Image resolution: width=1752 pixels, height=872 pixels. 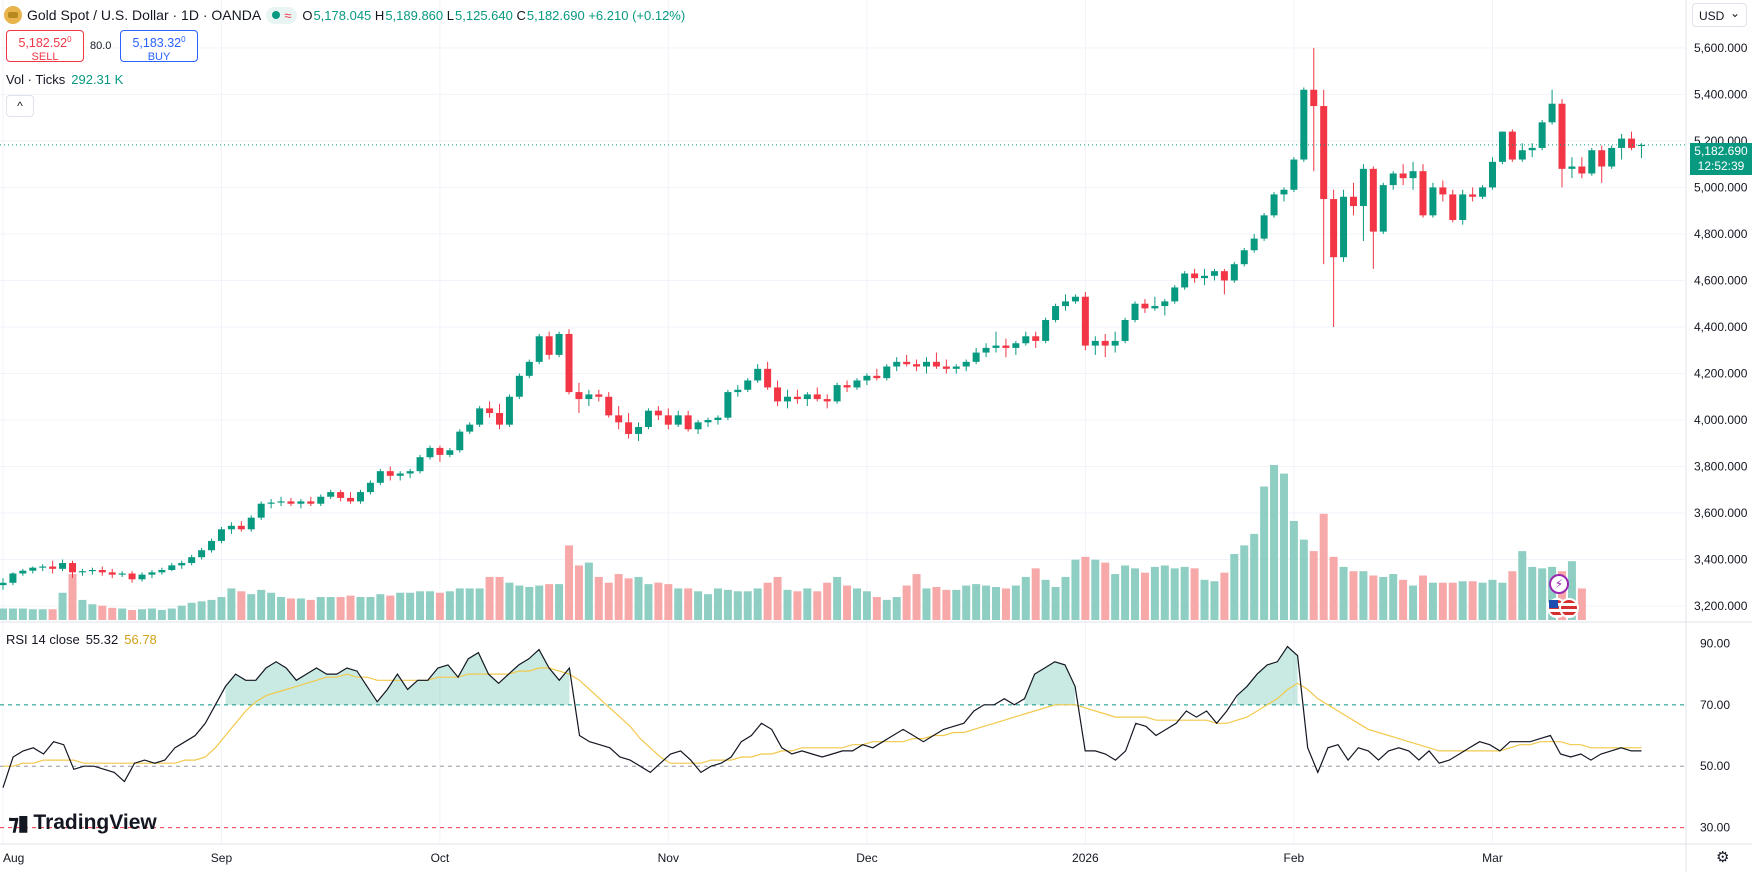 What do you see at coordinates (101, 46) in the screenshot?
I see `spread-value: 80.0` at bounding box center [101, 46].